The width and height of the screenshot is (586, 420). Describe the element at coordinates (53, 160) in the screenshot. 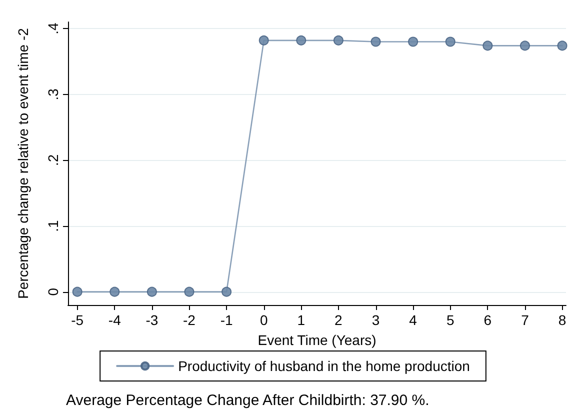

I see `y-tick-label: .2` at that location.